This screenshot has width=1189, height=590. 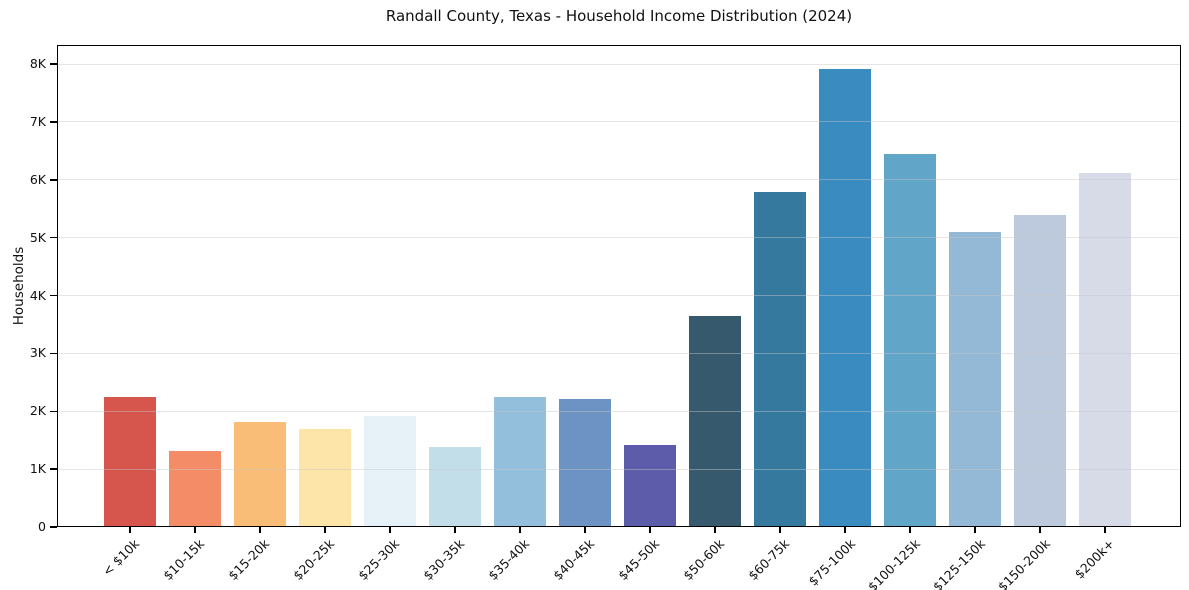 I want to click on bar-$125-150k, so click(x=974, y=379).